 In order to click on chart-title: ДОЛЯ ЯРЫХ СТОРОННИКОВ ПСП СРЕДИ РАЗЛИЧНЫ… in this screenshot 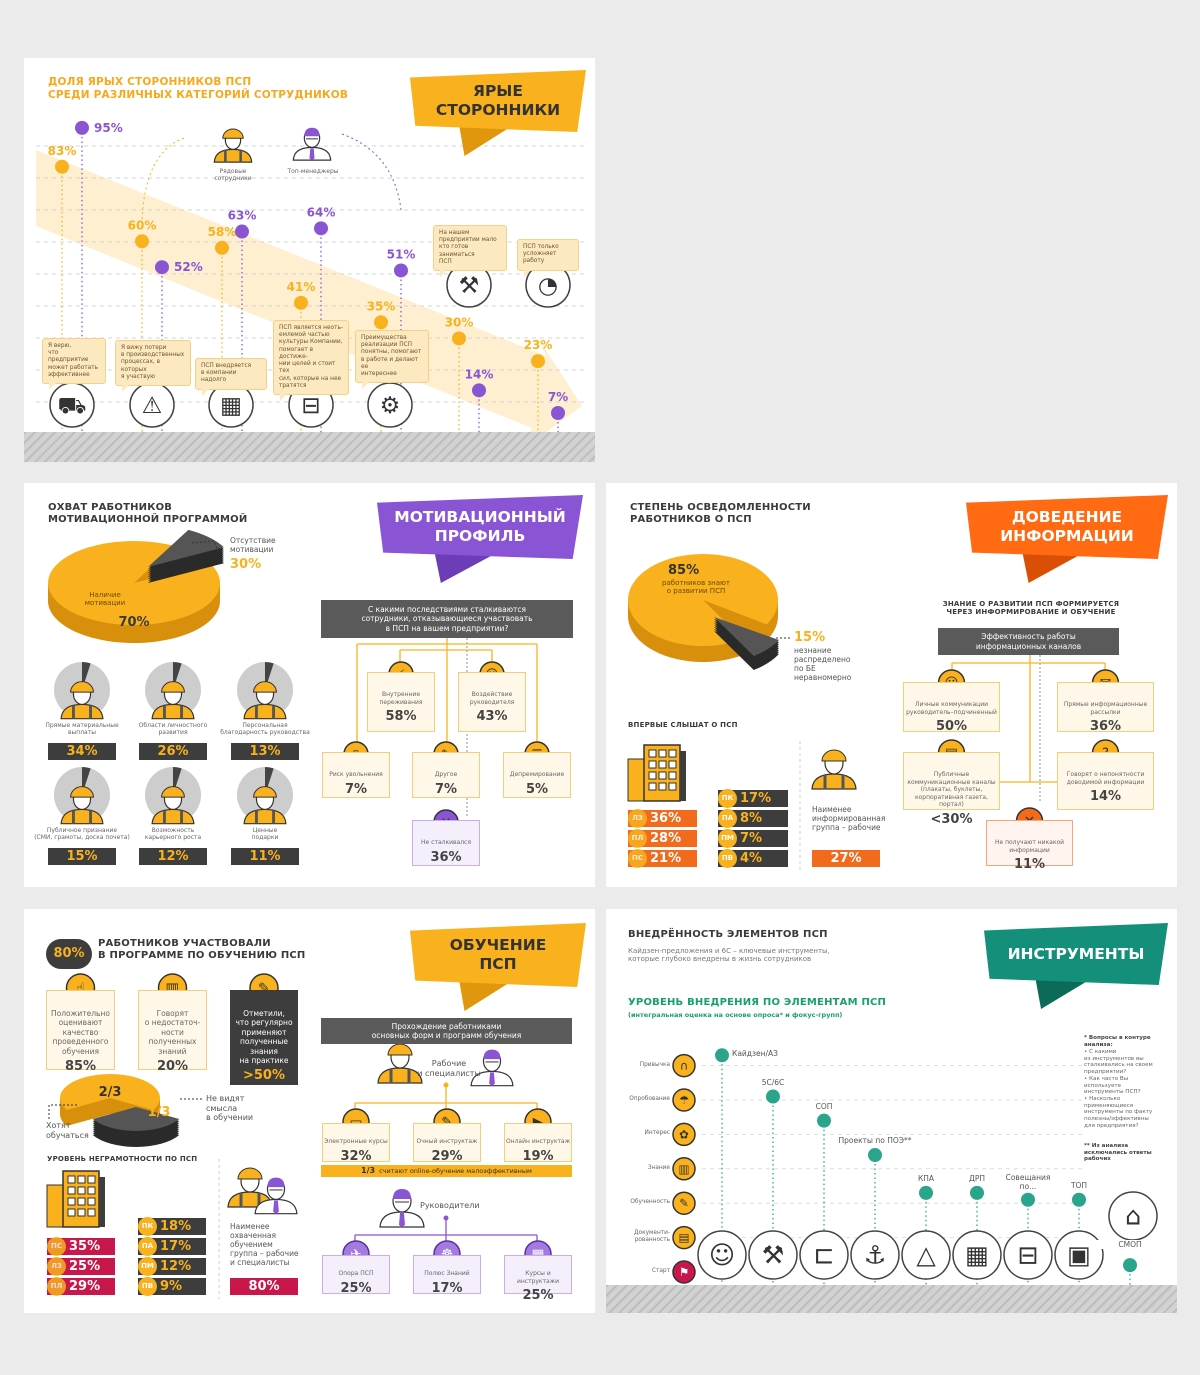, I will do `click(198, 88)`.